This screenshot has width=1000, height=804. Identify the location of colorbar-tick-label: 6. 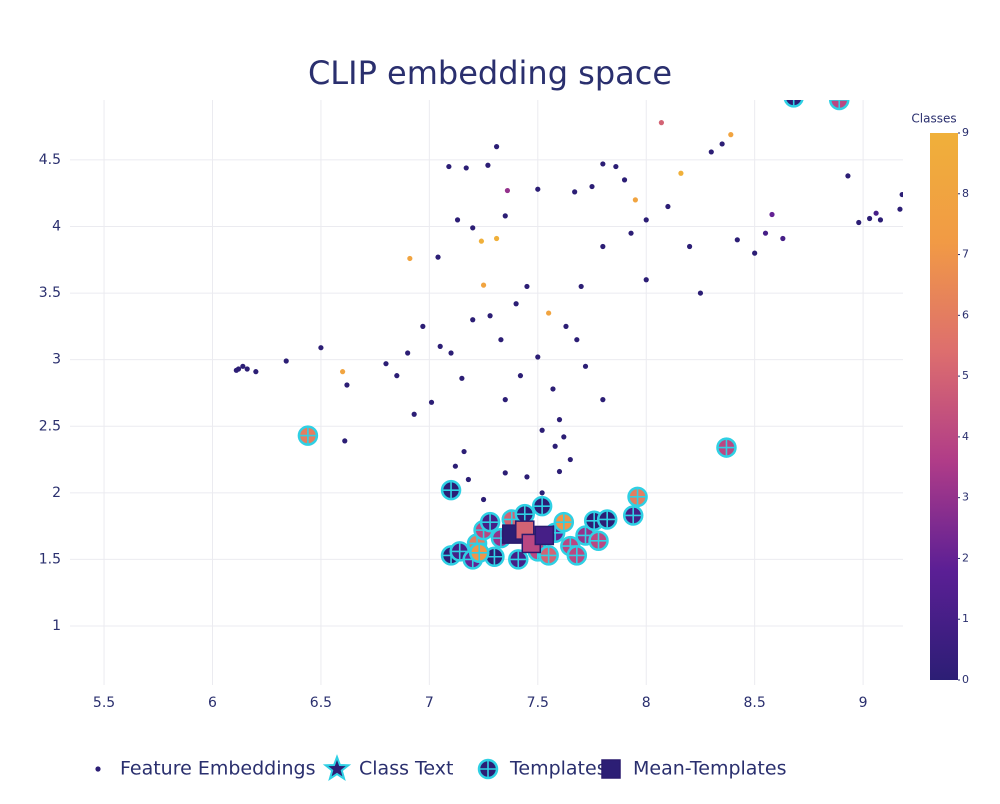
(965, 314).